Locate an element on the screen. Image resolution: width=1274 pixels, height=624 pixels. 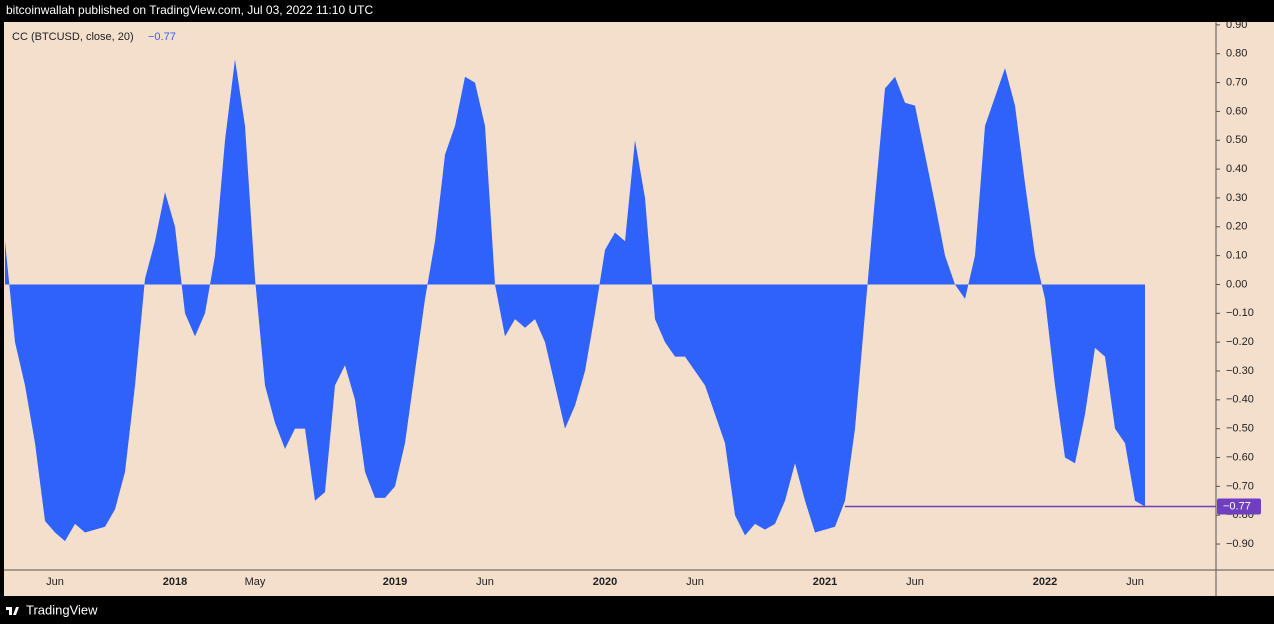
y-tick-label: 0.70 is located at coordinates (1236, 82).